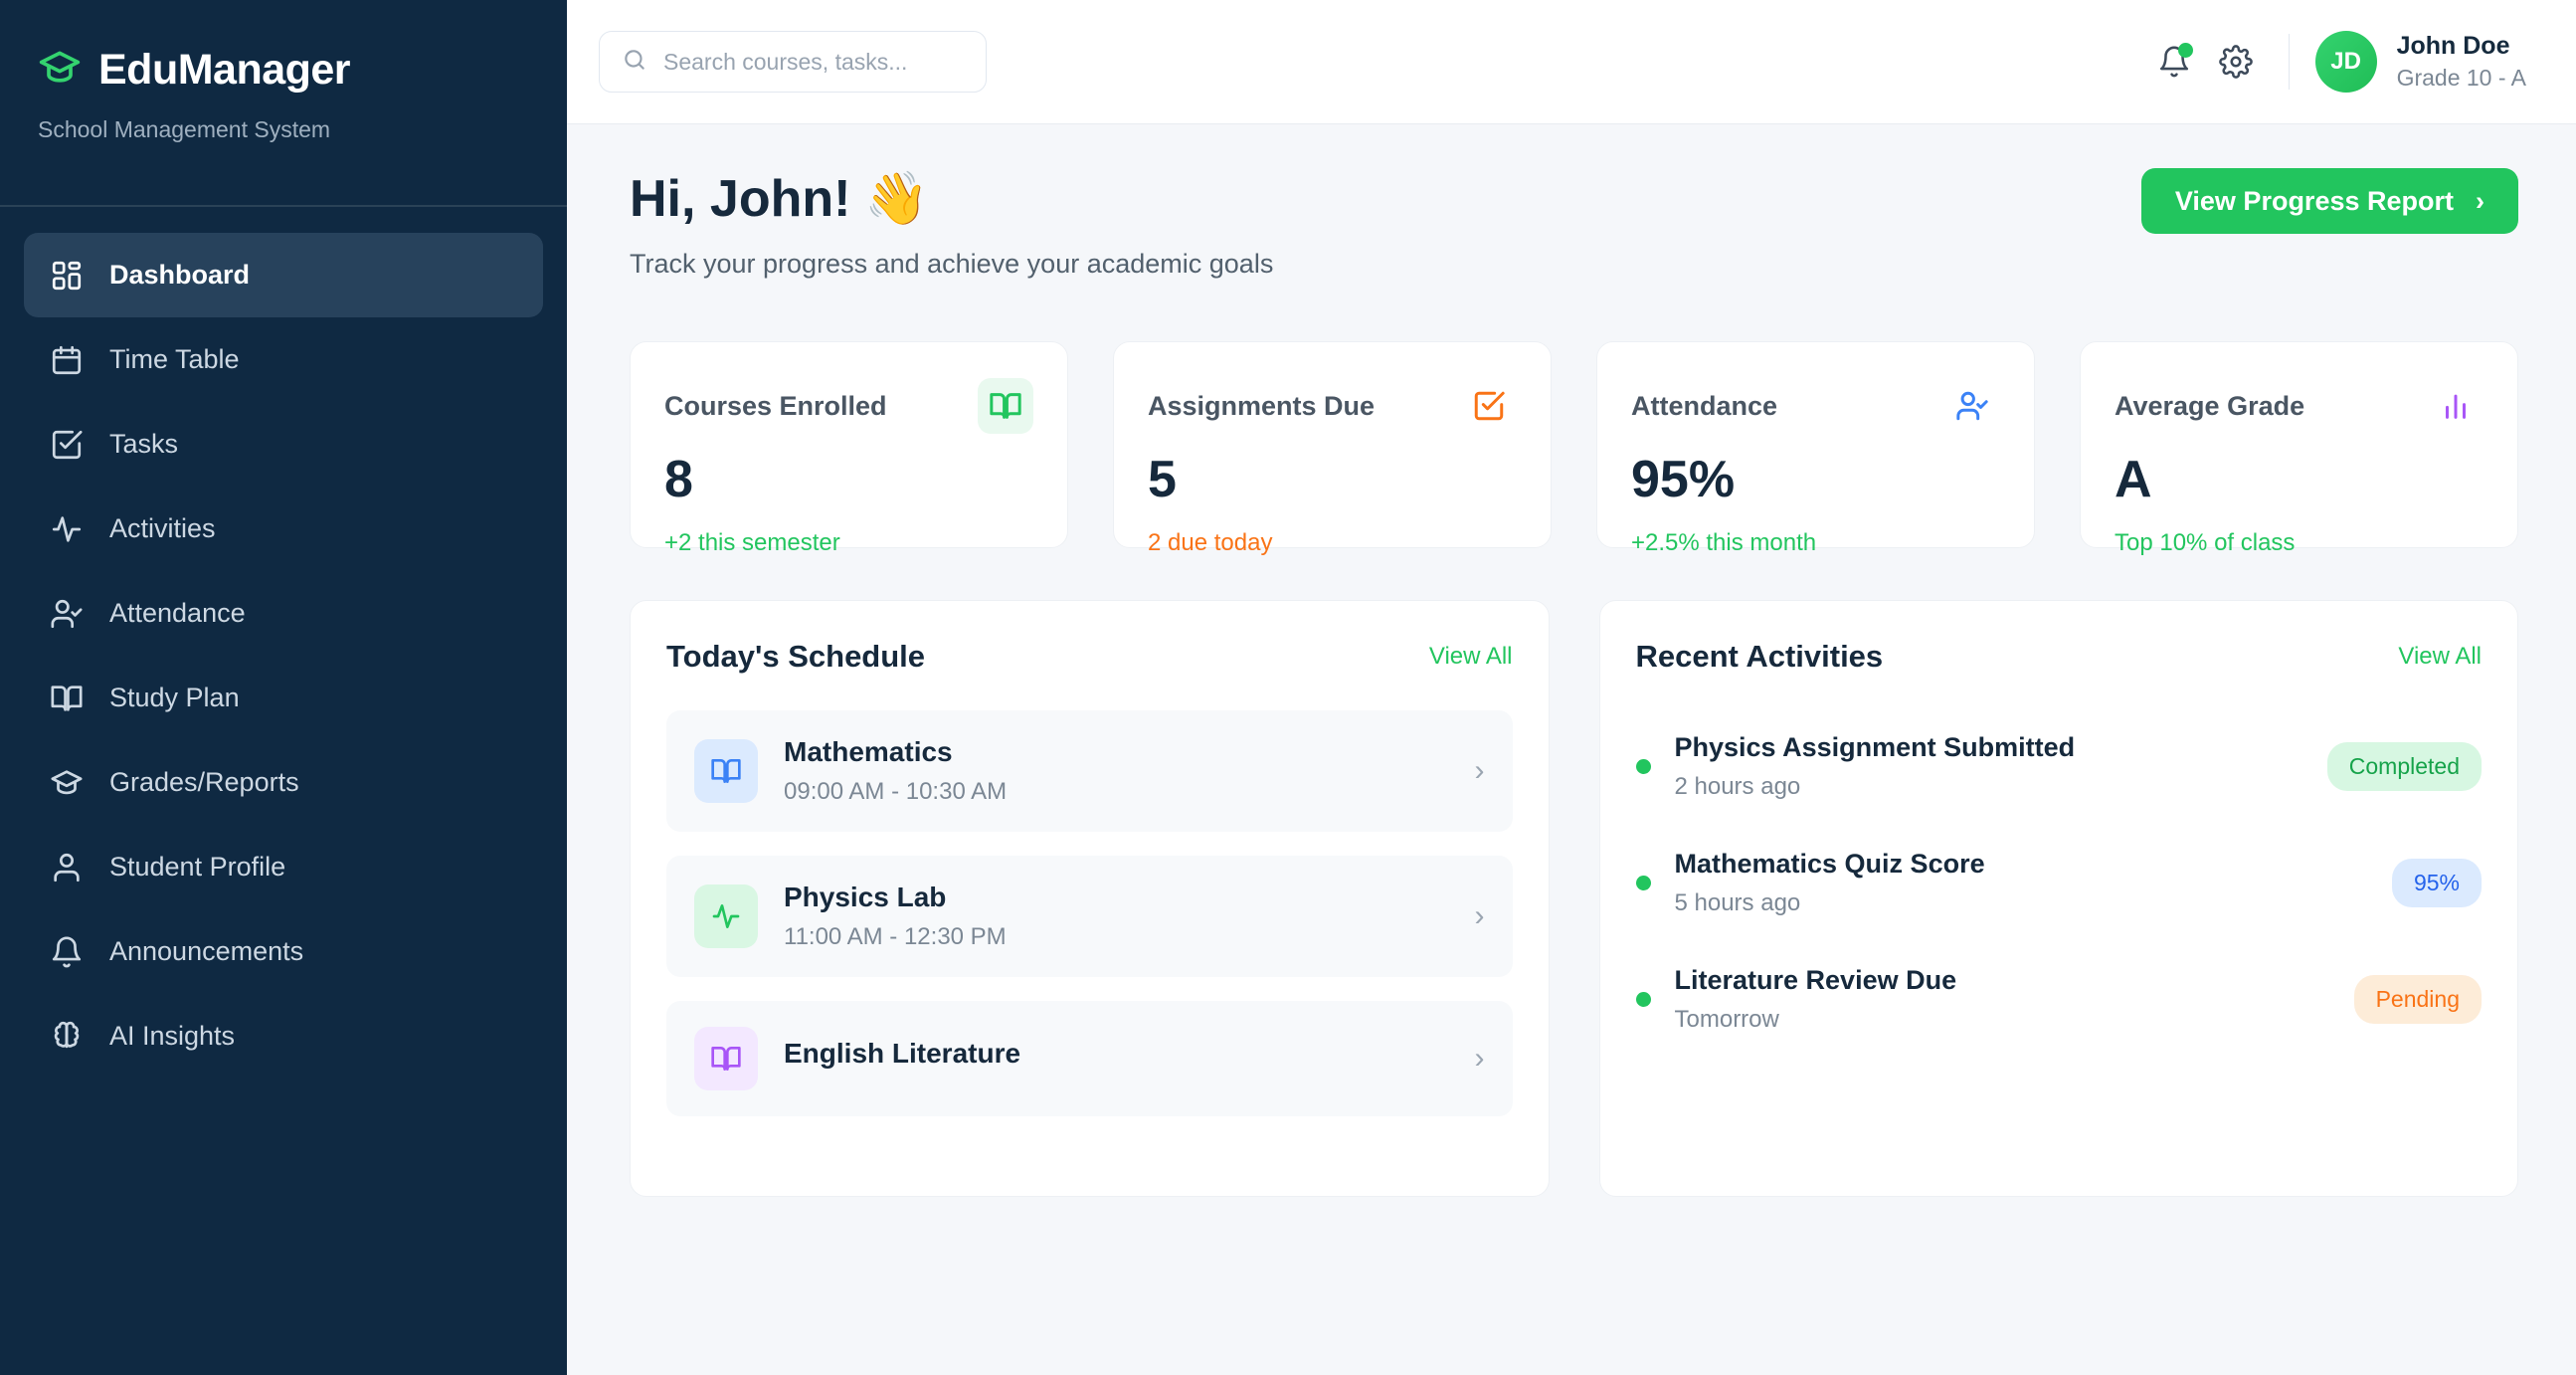  I want to click on sidebar-item-announcements: Announcements, so click(283, 951).